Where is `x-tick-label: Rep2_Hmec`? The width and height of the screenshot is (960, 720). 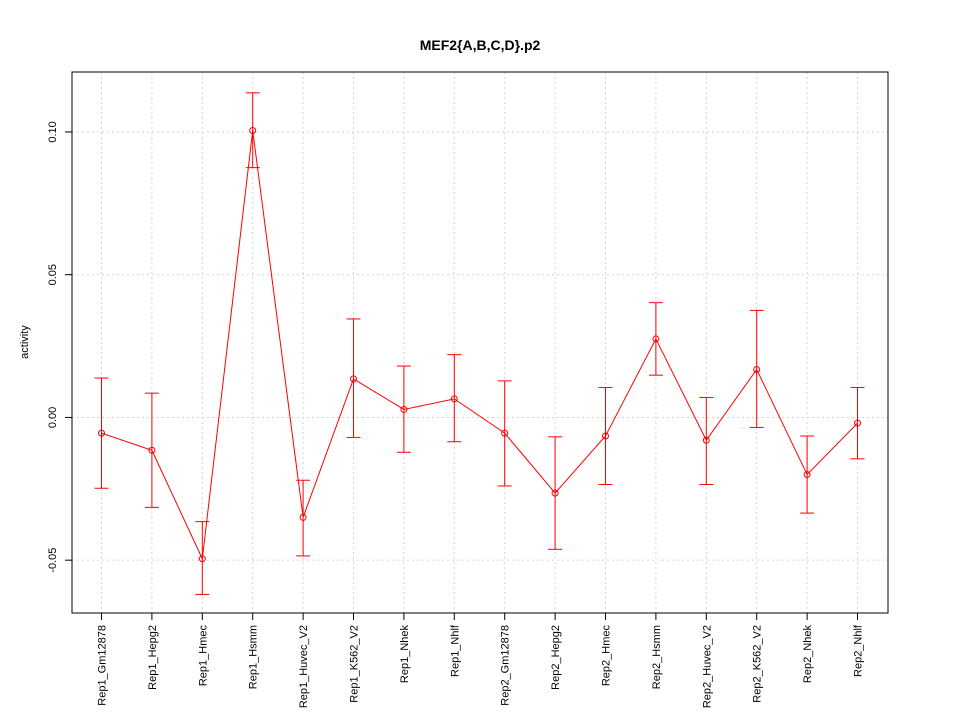 x-tick-label: Rep2_Hmec is located at coordinates (607, 656).